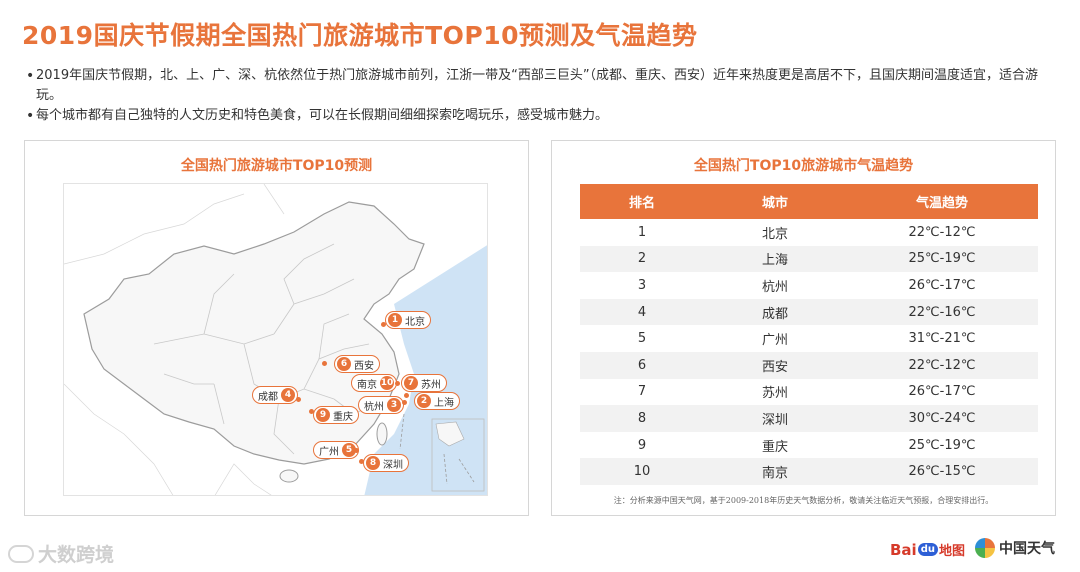  Describe the element at coordinates (941, 203) in the screenshot. I see `column-header-temp: 气温趋势` at that location.